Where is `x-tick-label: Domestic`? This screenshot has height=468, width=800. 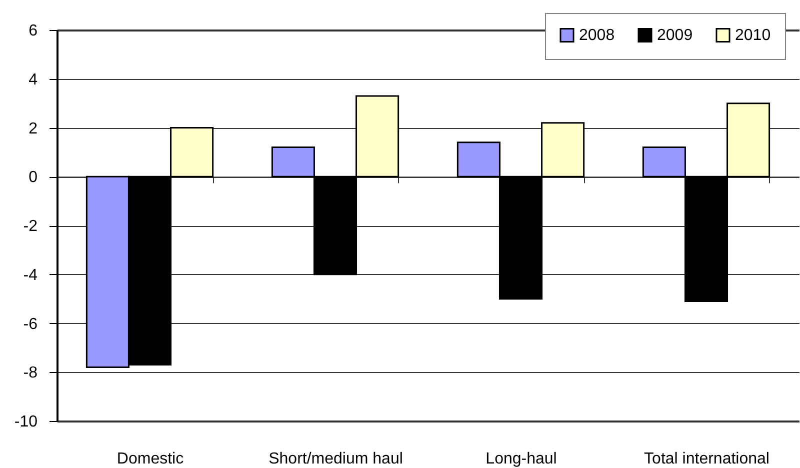
x-tick-label: Domestic is located at coordinates (150, 459).